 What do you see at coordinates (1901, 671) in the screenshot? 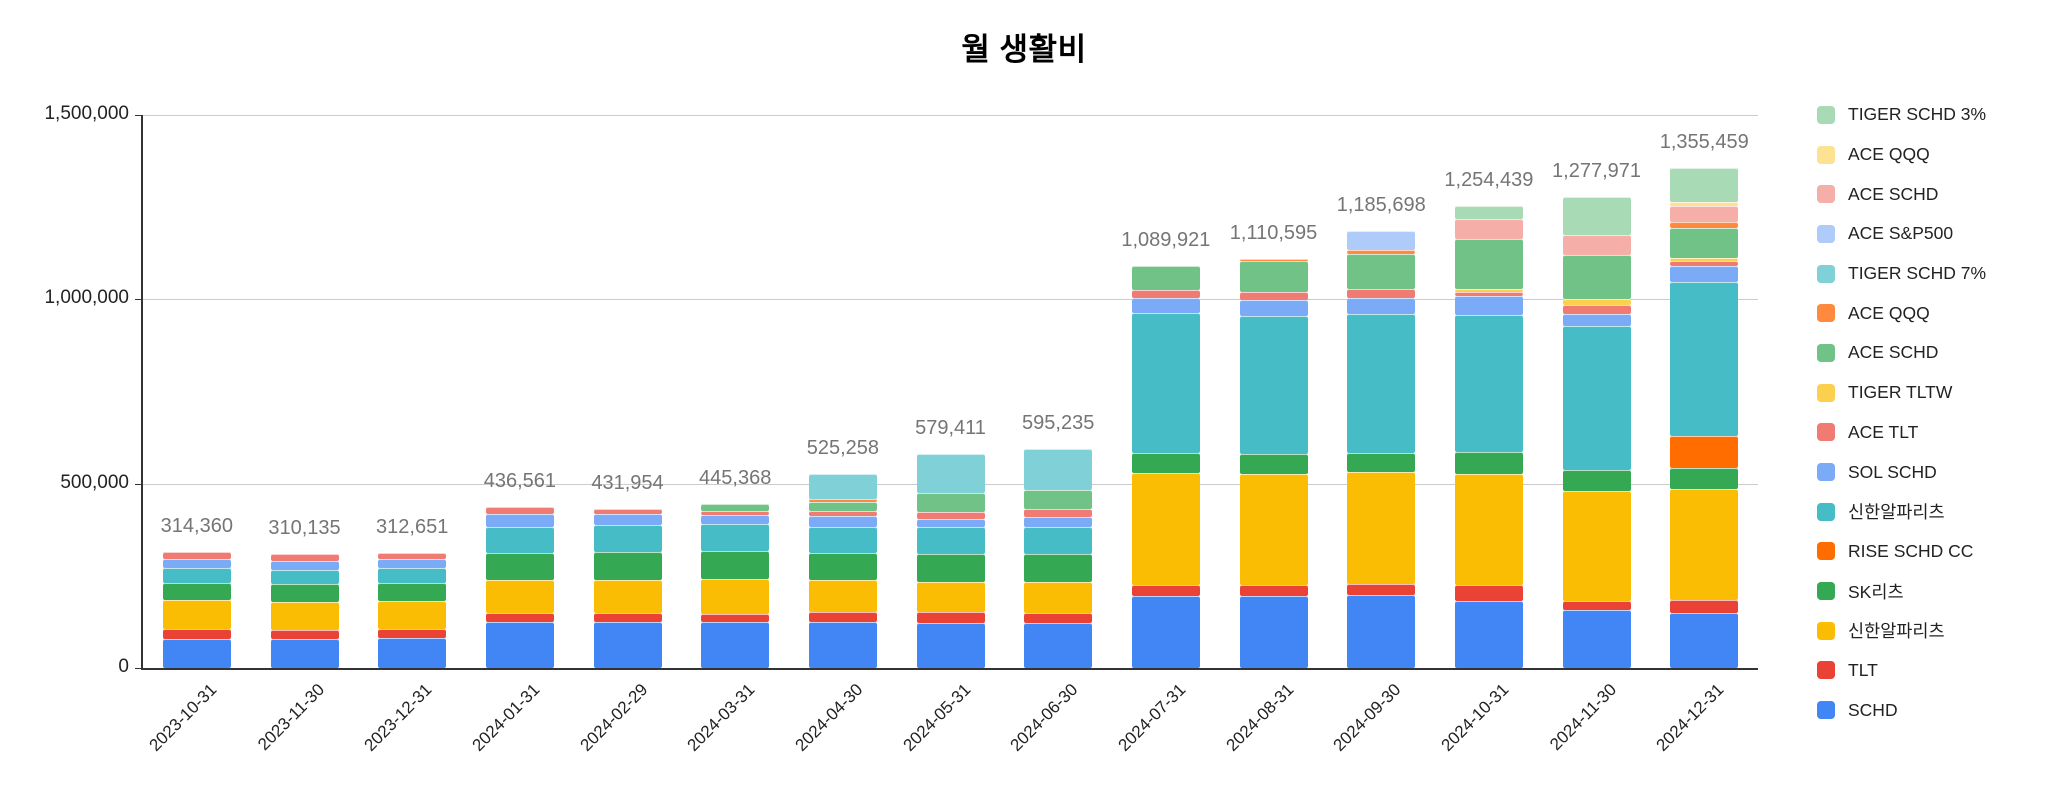
I see `legend-item: TLT` at bounding box center [1901, 671].